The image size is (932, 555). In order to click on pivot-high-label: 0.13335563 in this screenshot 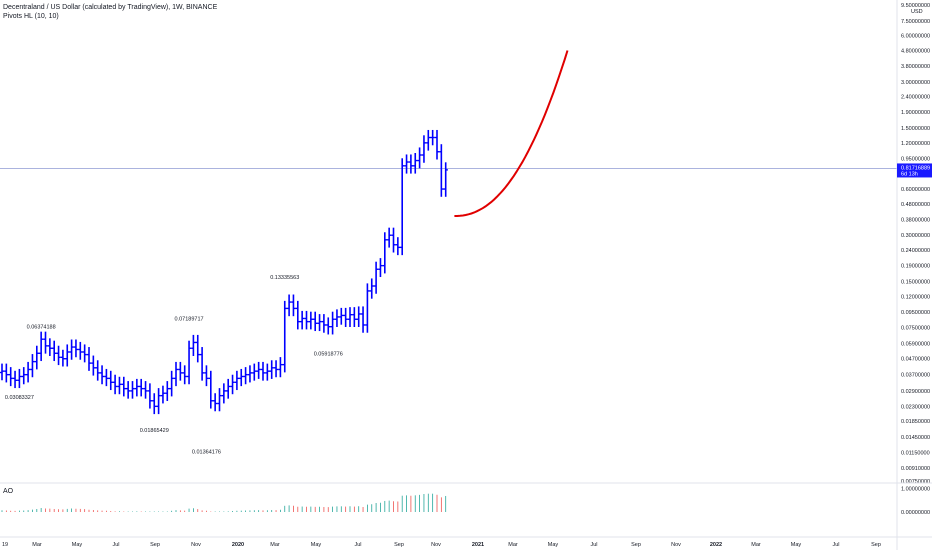, I will do `click(284, 278)`.